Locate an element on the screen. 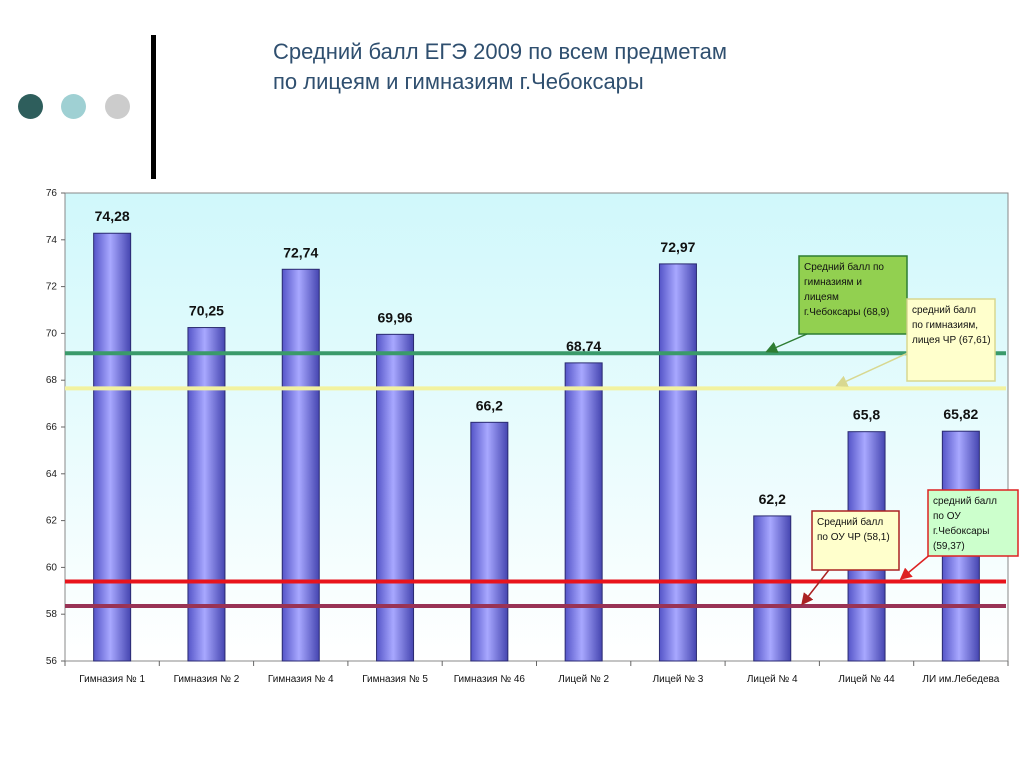 The image size is (1024, 768). dot-grey is located at coordinates (117, 106).